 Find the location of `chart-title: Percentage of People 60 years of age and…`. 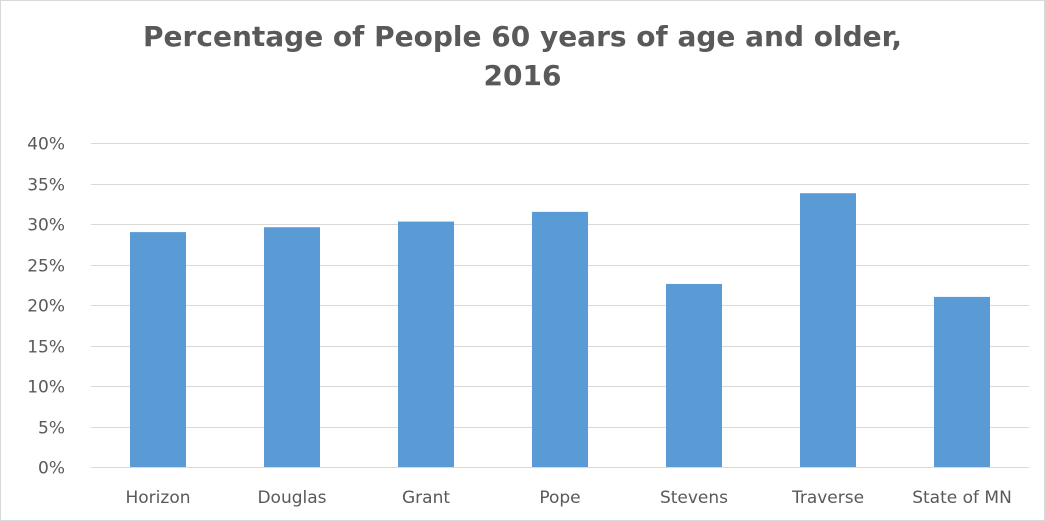

chart-title: Percentage of People 60 years of age and… is located at coordinates (522, 56).